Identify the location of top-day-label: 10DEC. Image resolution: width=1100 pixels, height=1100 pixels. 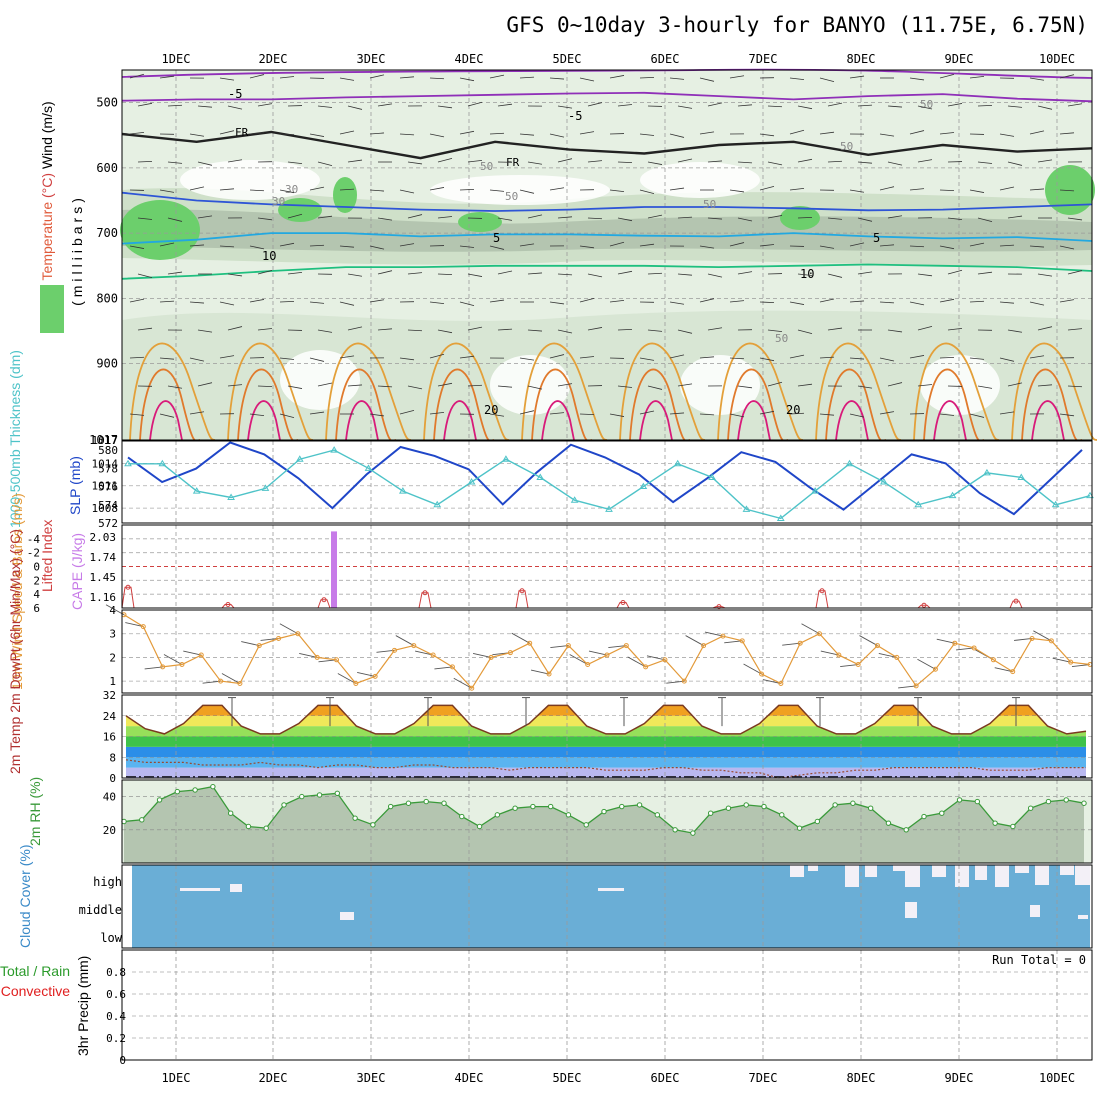
(1057, 59).